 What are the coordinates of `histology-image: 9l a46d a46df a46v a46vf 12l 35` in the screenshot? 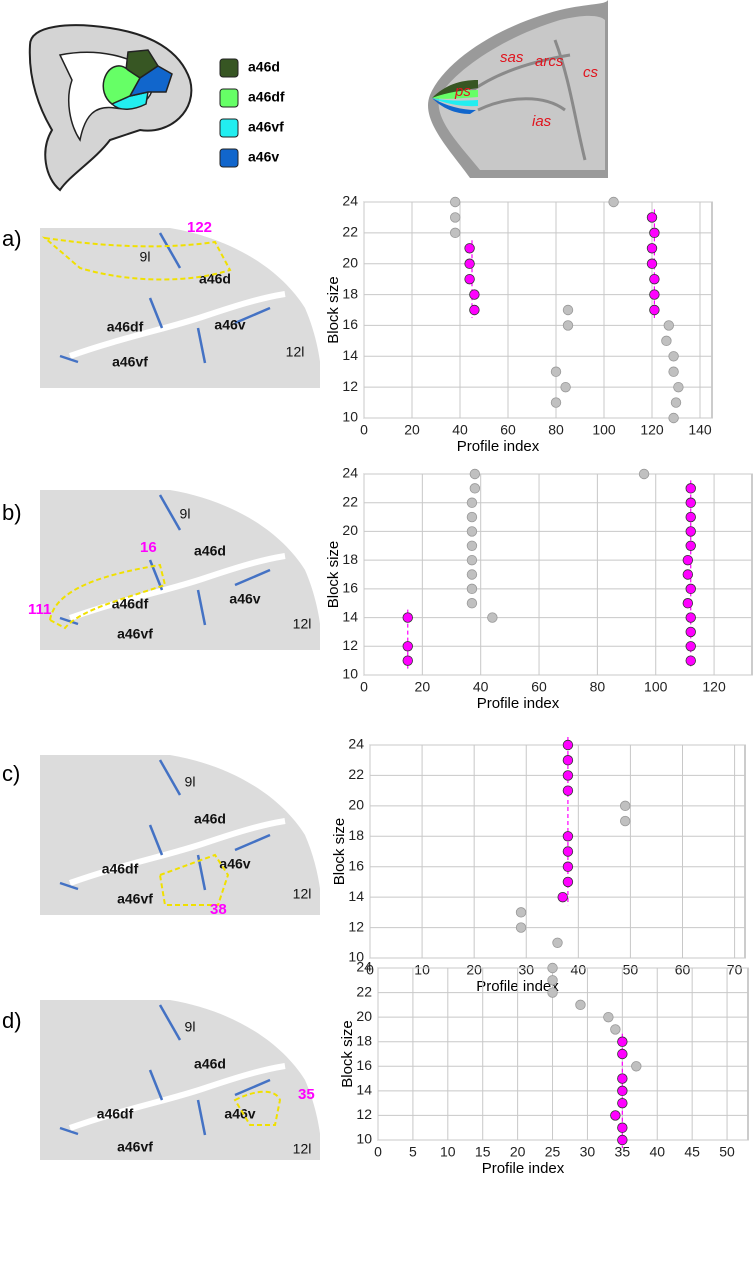 It's located at (185, 1079).